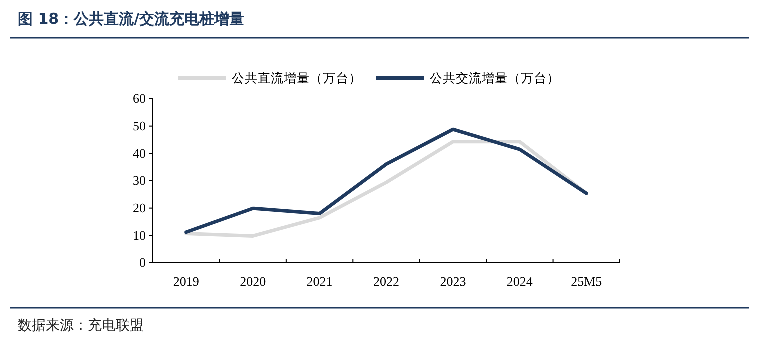  I want to click on x-tick-label: 2022, so click(387, 282).